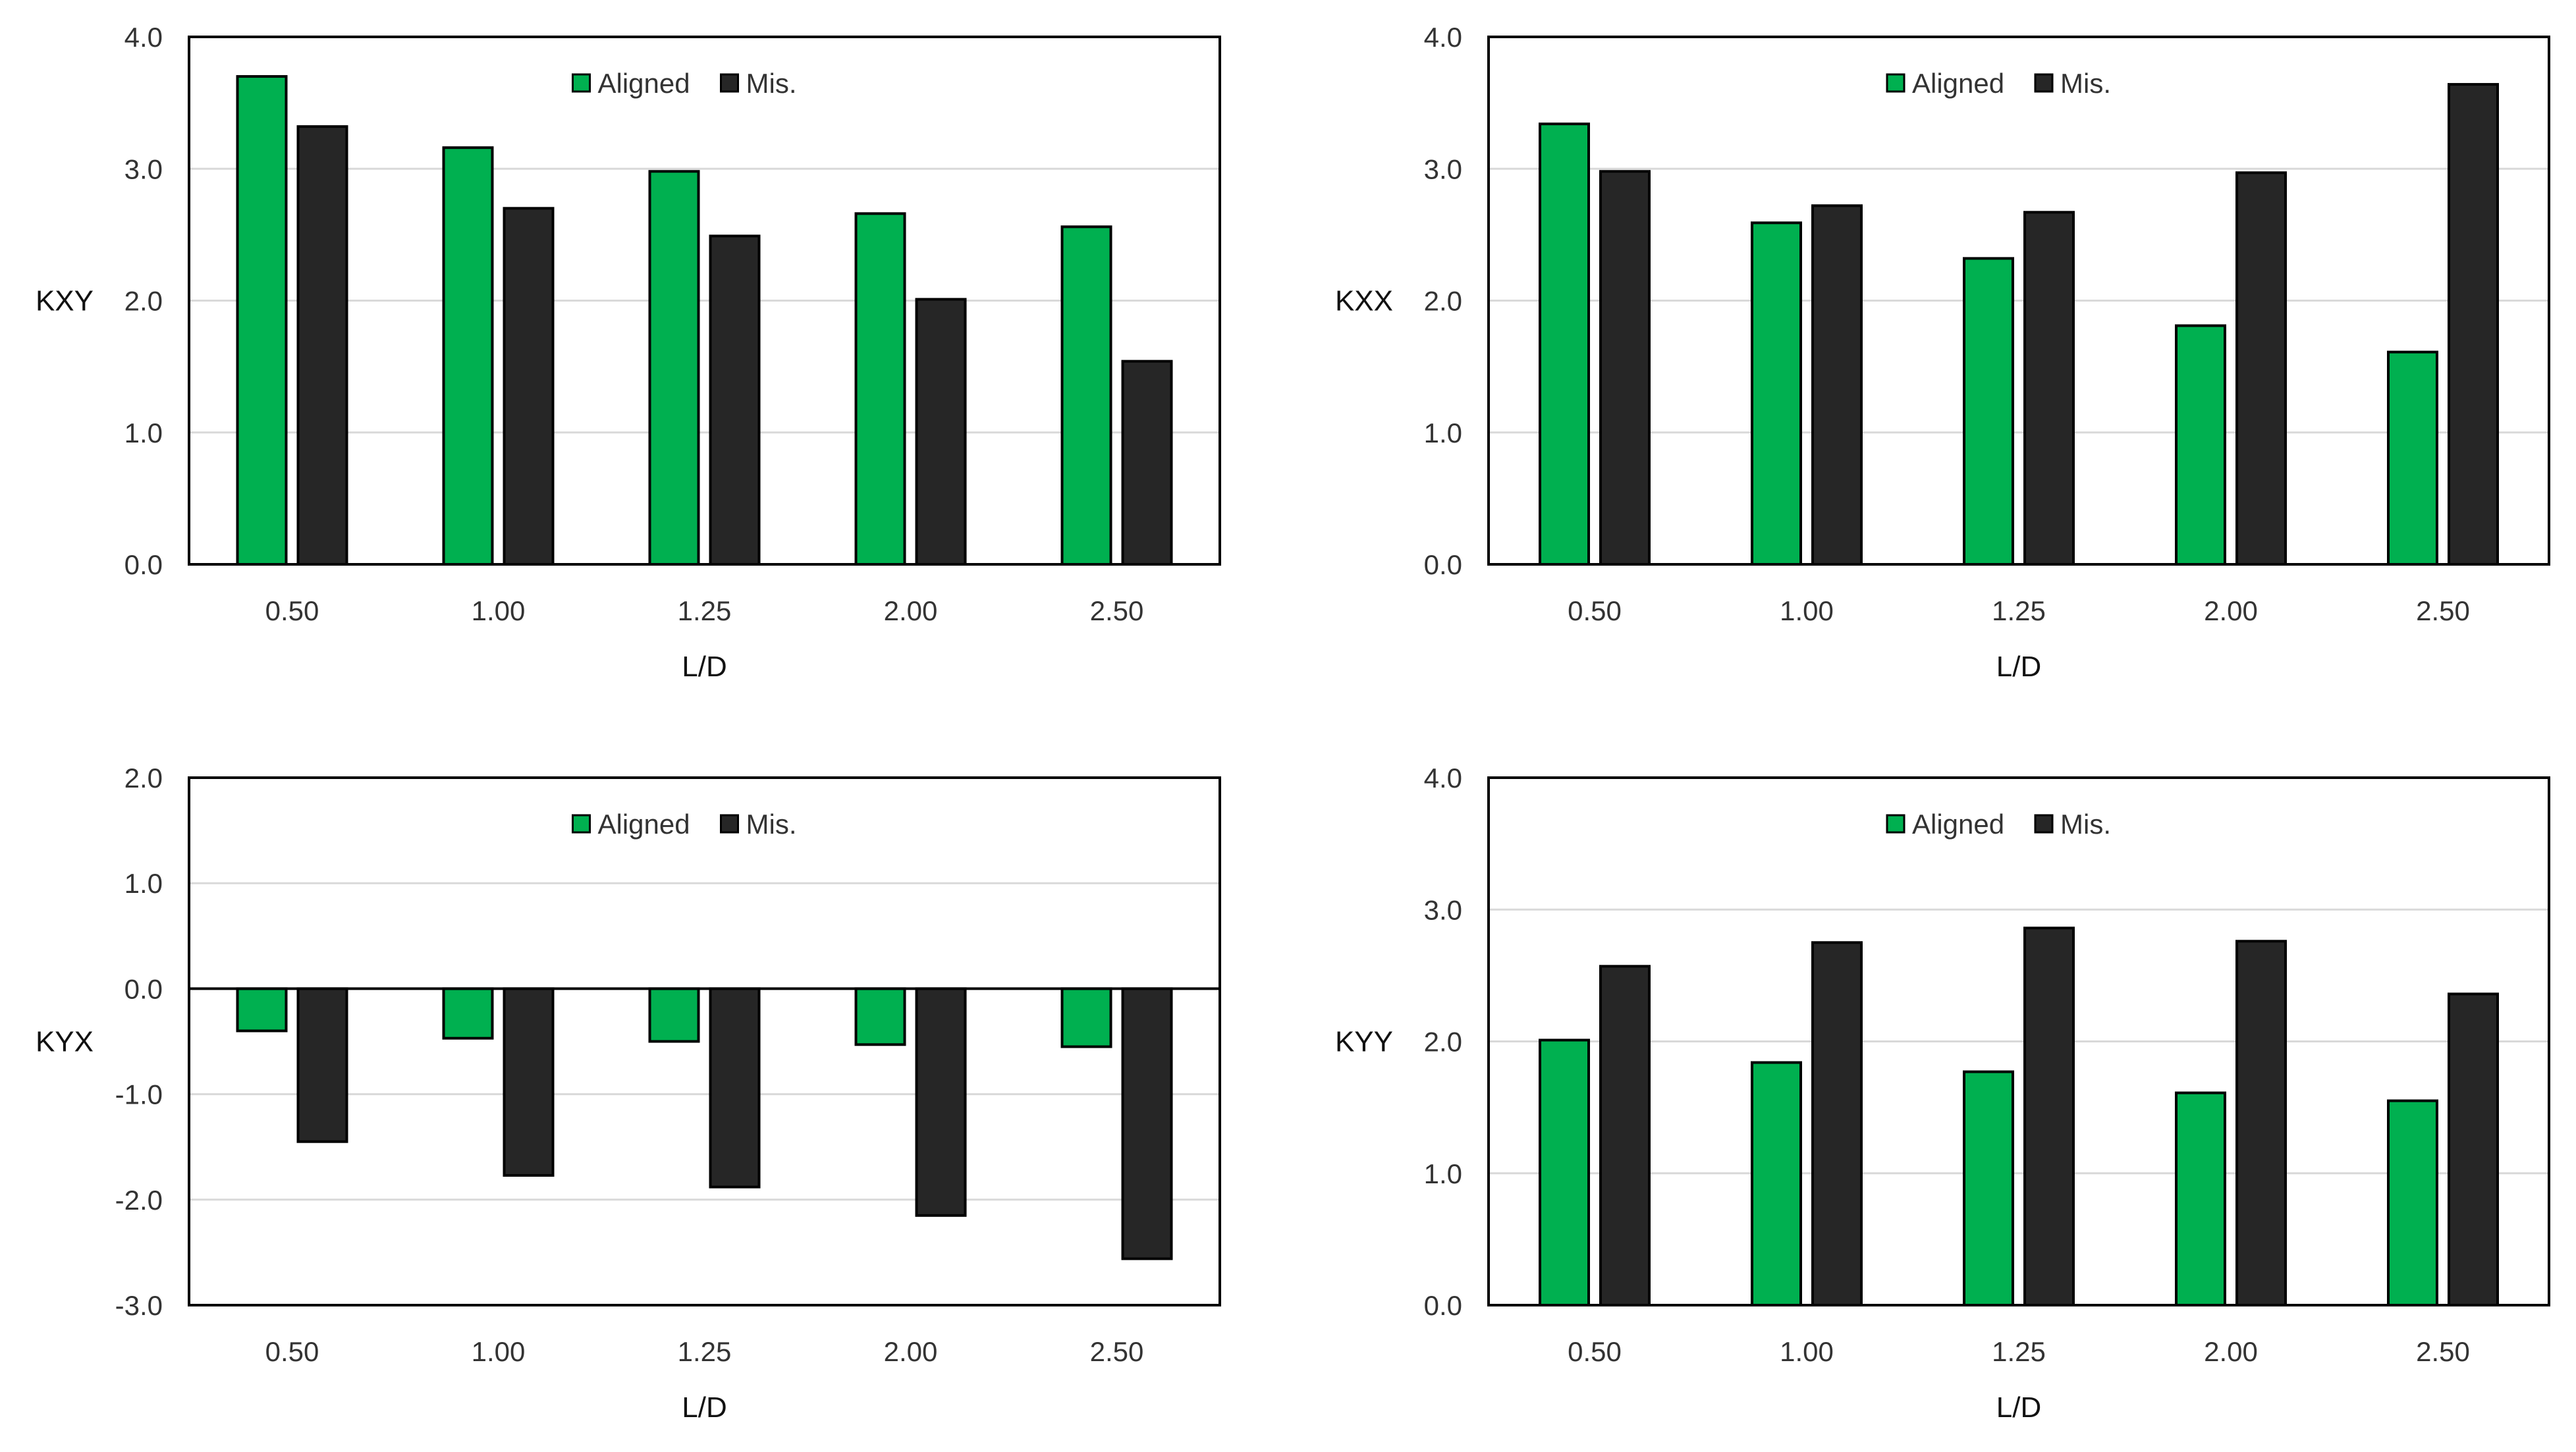 The height and width of the screenshot is (1452, 2576). I want to click on y-axis-title: KXX, so click(1364, 301).